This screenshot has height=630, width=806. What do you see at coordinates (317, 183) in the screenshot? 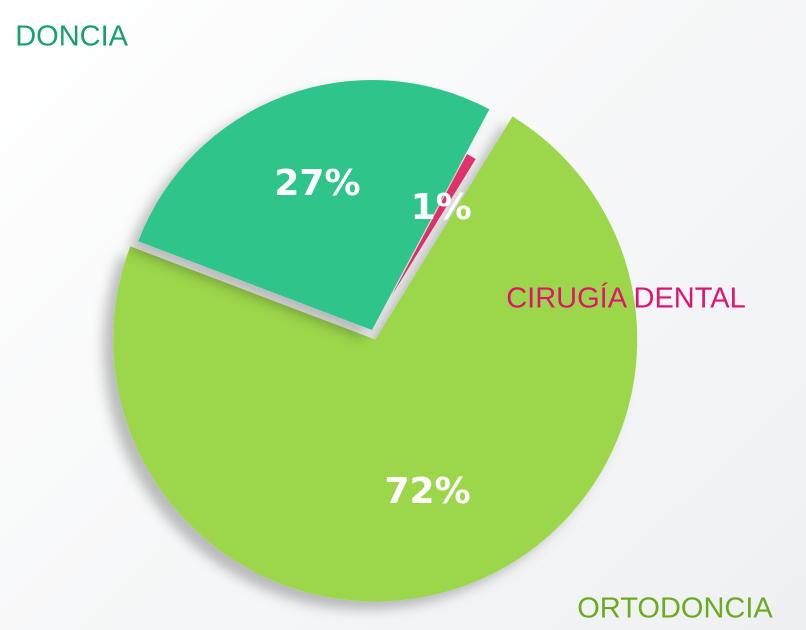
I see `value-label: 27%` at bounding box center [317, 183].